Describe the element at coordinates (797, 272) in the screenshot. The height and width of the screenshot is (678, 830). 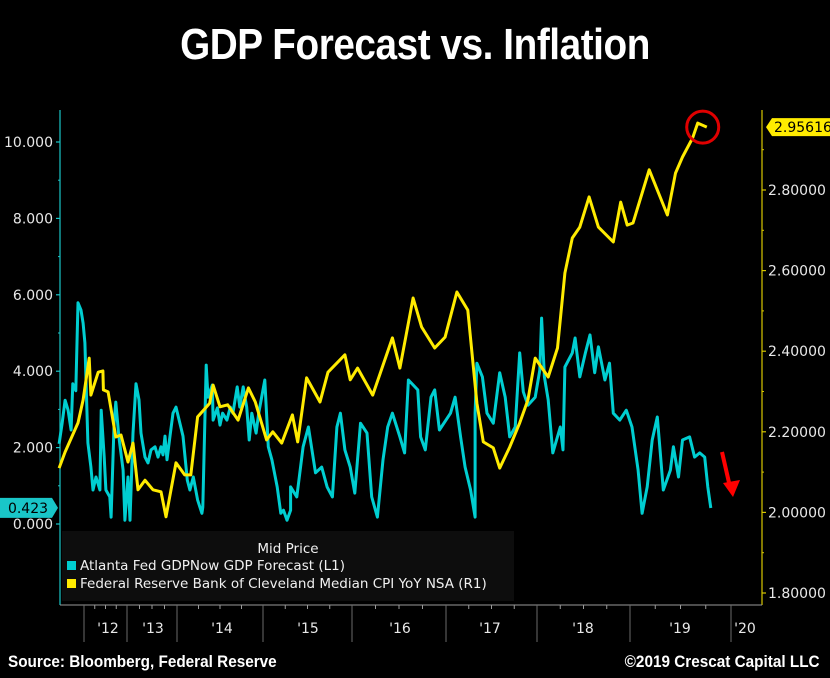
I see `right-tick-label: 2.60000` at that location.